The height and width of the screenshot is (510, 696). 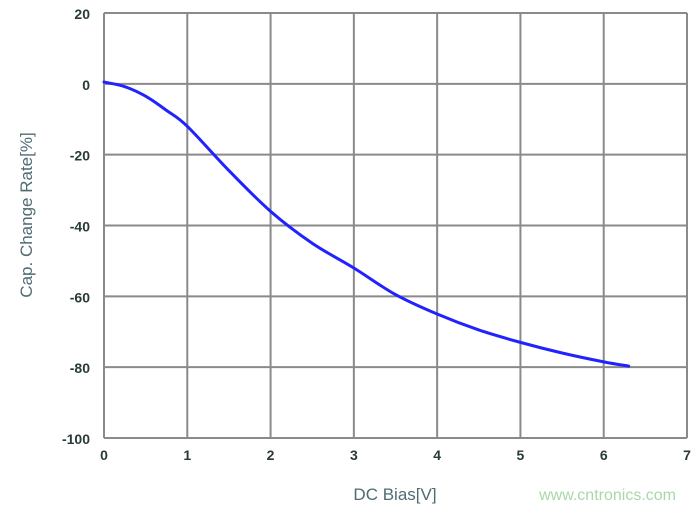 What do you see at coordinates (604, 455) in the screenshot?
I see `x-tick-label: 6` at bounding box center [604, 455].